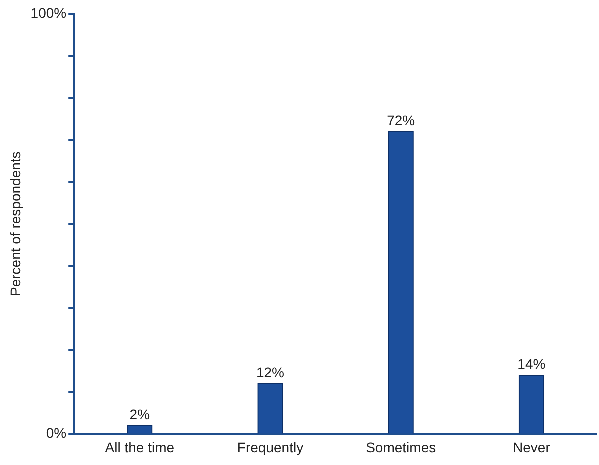 This screenshot has height=465, width=599. I want to click on x-tick-label: Never, so click(532, 447).